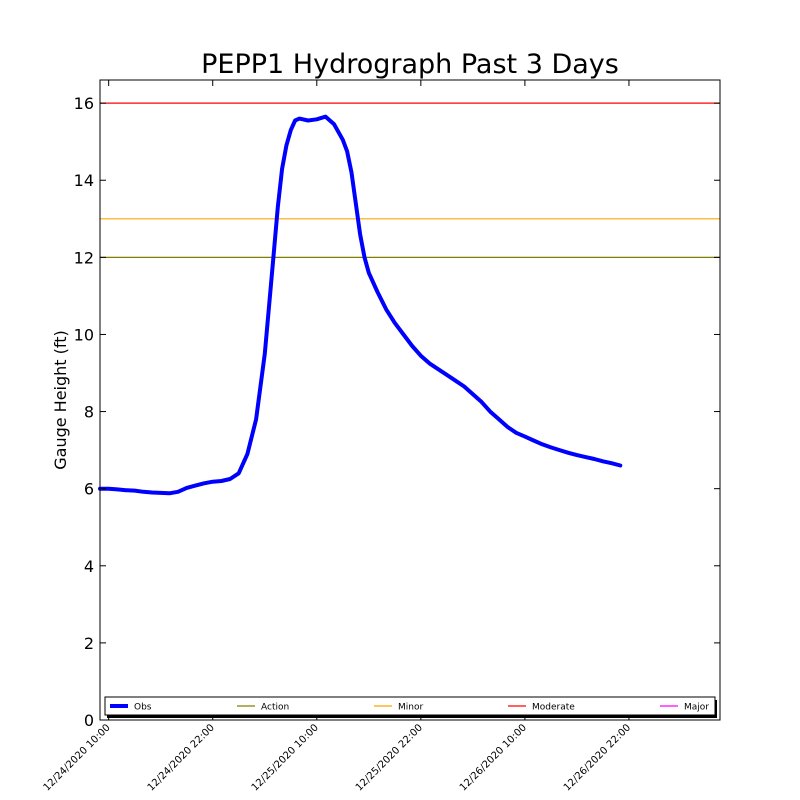  I want to click on y-tick-label: 8, so click(89, 412).